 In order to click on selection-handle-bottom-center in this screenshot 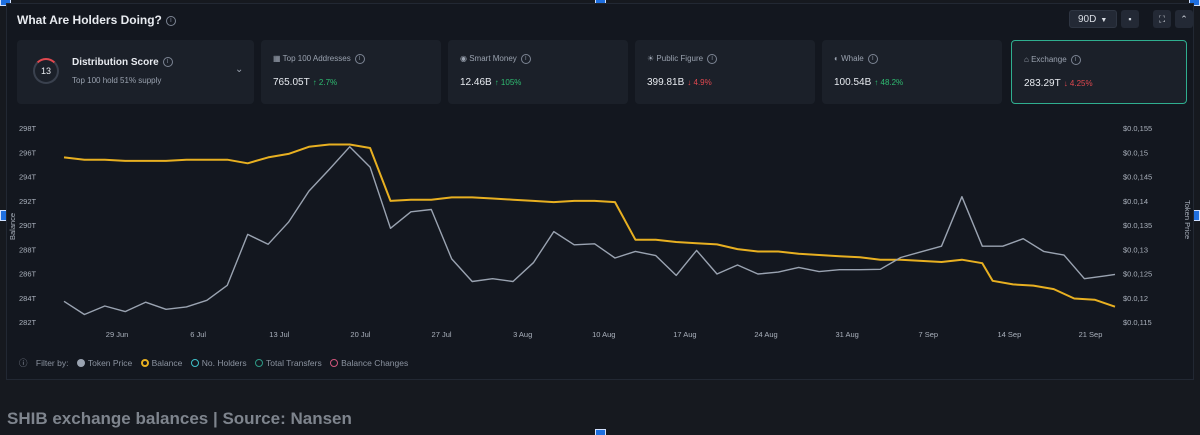, I will do `click(600, 432)`.